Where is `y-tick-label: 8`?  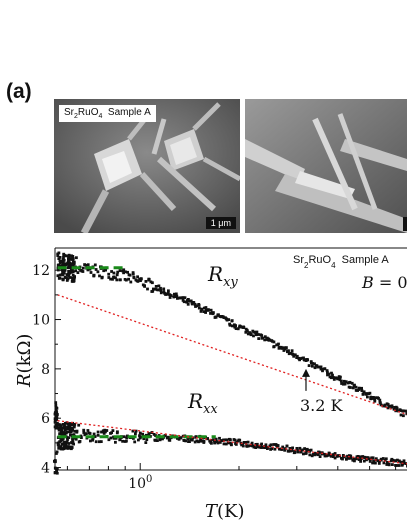 y-tick-label: 8 is located at coordinates (45, 370).